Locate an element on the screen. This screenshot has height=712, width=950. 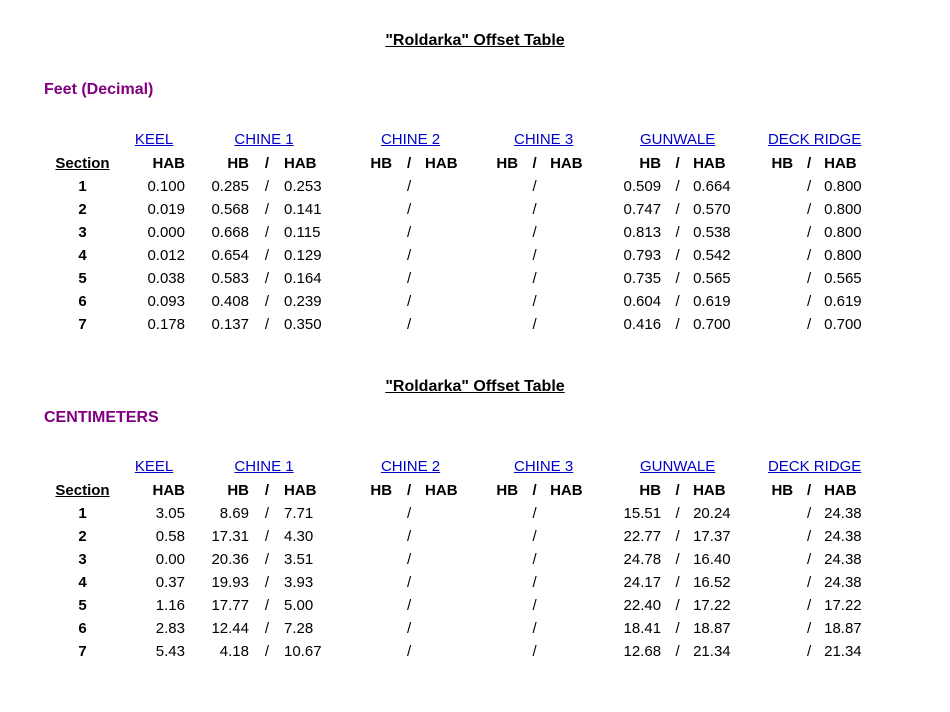
deckridge-hab-cell: 21.34 is located at coordinates (843, 651).